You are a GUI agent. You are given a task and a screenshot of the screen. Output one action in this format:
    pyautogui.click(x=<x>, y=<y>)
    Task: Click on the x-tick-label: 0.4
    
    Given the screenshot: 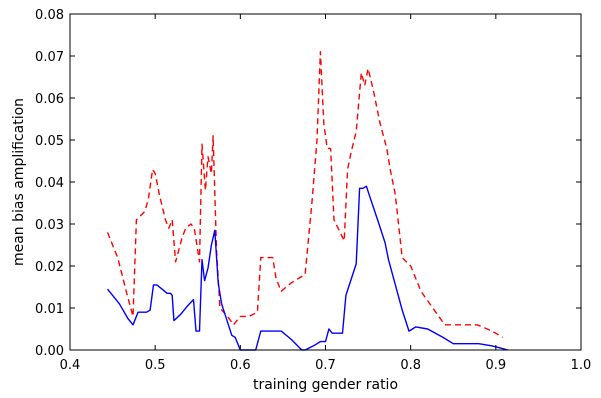 What is the action you would take?
    pyautogui.click(x=70, y=365)
    